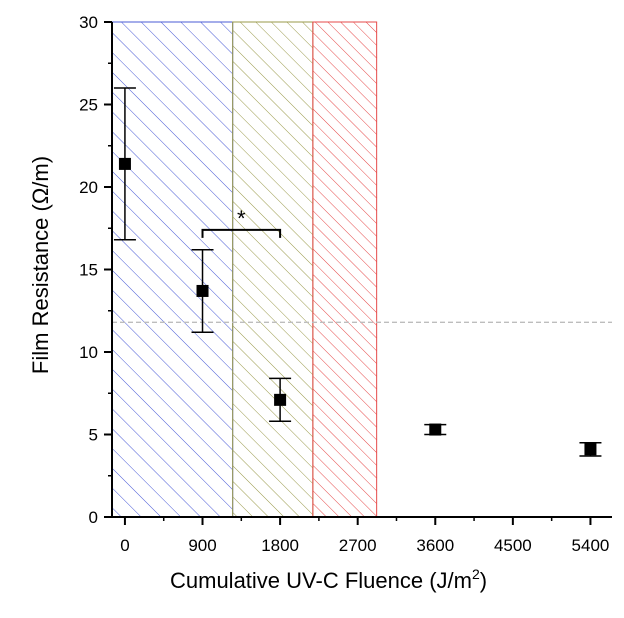 This screenshot has height=618, width=624. What do you see at coordinates (88, 105) in the screenshot?
I see `y-tick-label: 25` at bounding box center [88, 105].